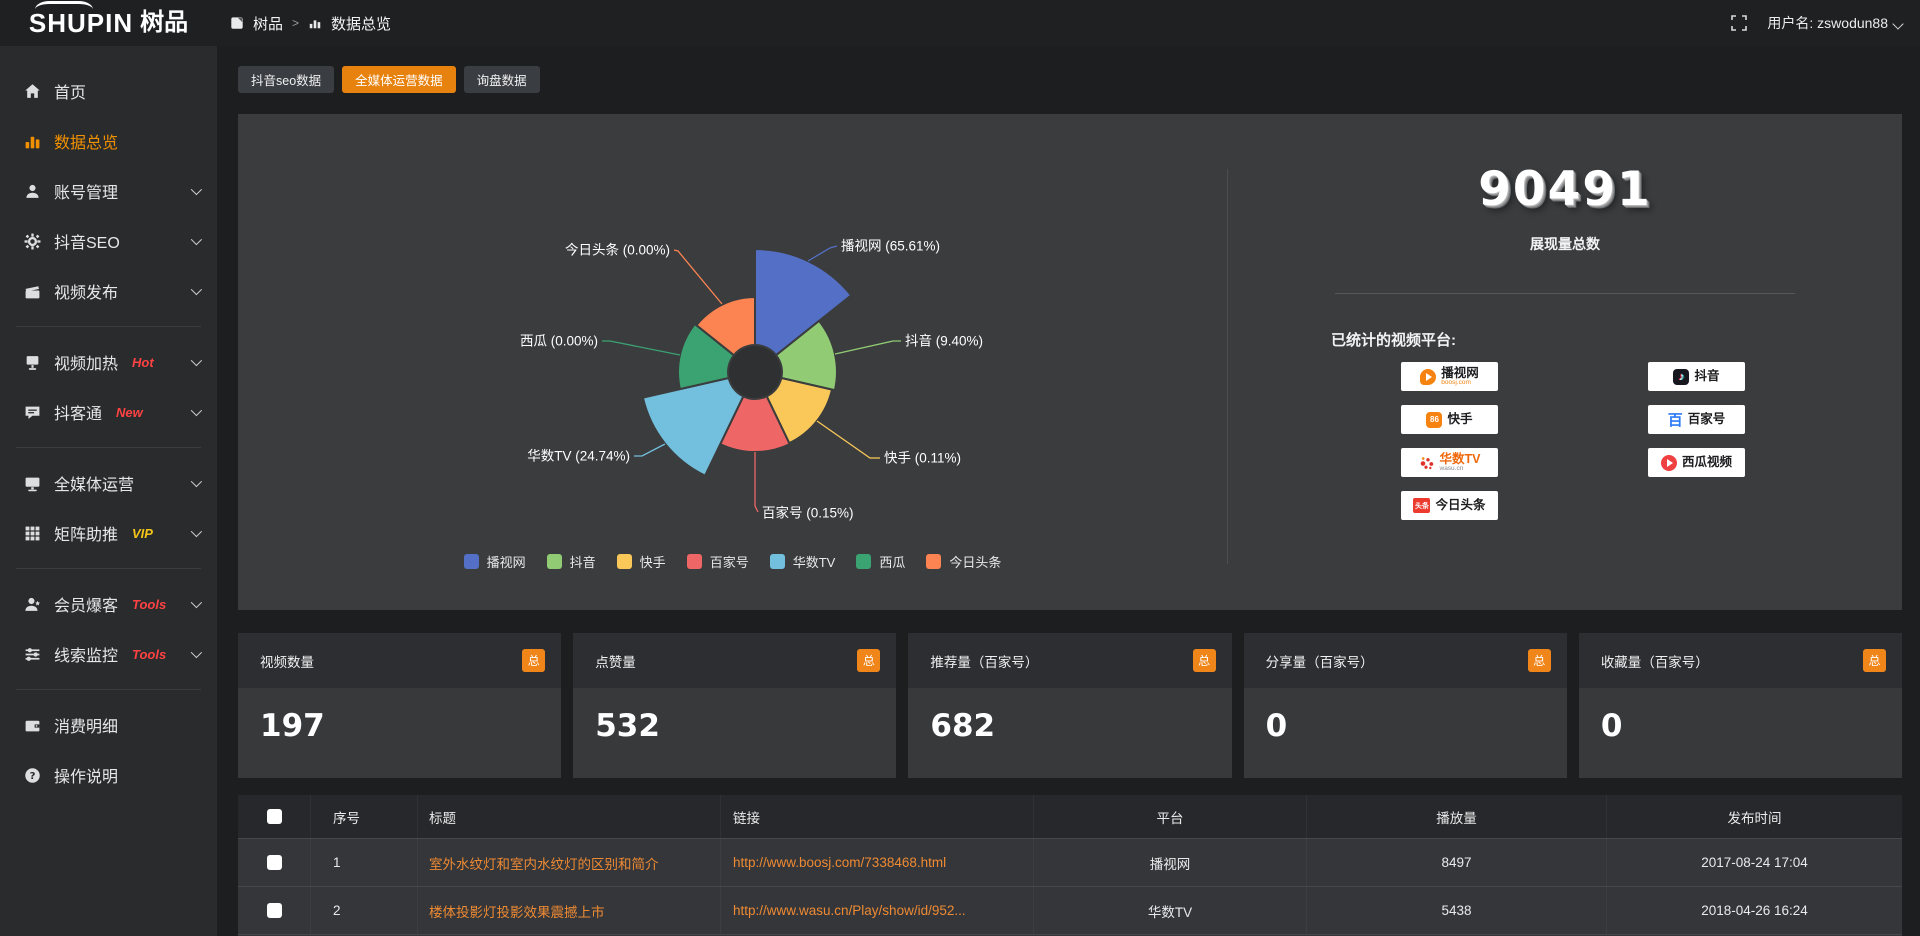 The height and width of the screenshot is (936, 1920). Describe the element at coordinates (86, 293) in the screenshot. I see `sidebar-item-label: 视频发布` at that location.